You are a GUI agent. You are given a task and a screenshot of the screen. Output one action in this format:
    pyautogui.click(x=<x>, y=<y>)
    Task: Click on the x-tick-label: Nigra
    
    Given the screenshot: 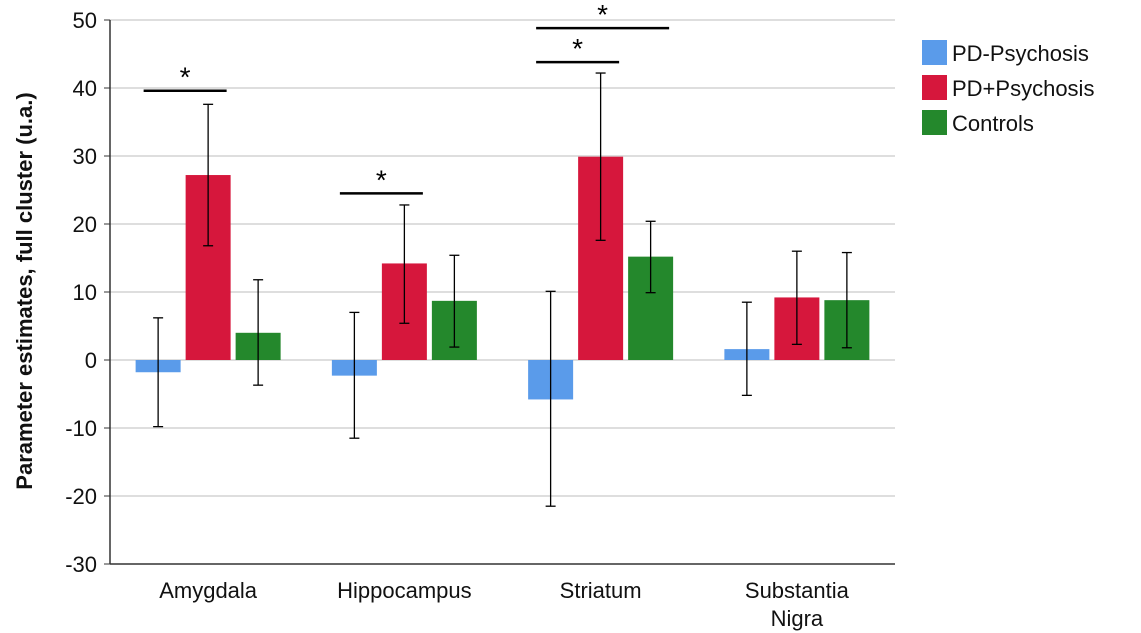 What is the action you would take?
    pyautogui.click(x=797, y=618)
    